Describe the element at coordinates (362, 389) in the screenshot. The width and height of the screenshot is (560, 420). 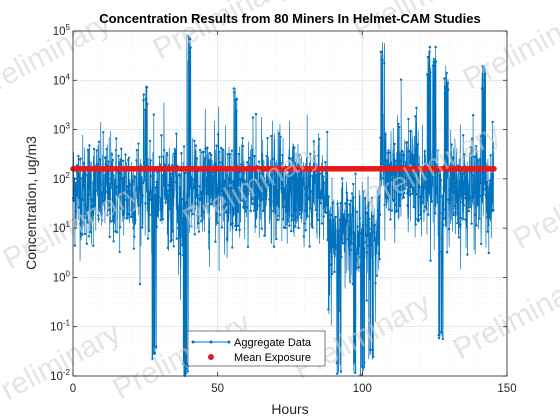
I see `x-tick-label: 100` at that location.